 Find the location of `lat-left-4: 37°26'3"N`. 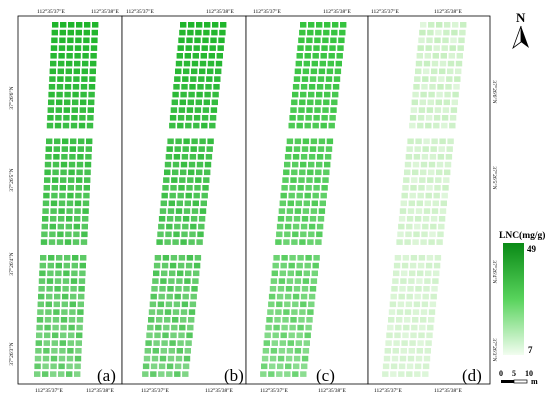

lat-left-4: 37°26'3"N is located at coordinates (11, 353).